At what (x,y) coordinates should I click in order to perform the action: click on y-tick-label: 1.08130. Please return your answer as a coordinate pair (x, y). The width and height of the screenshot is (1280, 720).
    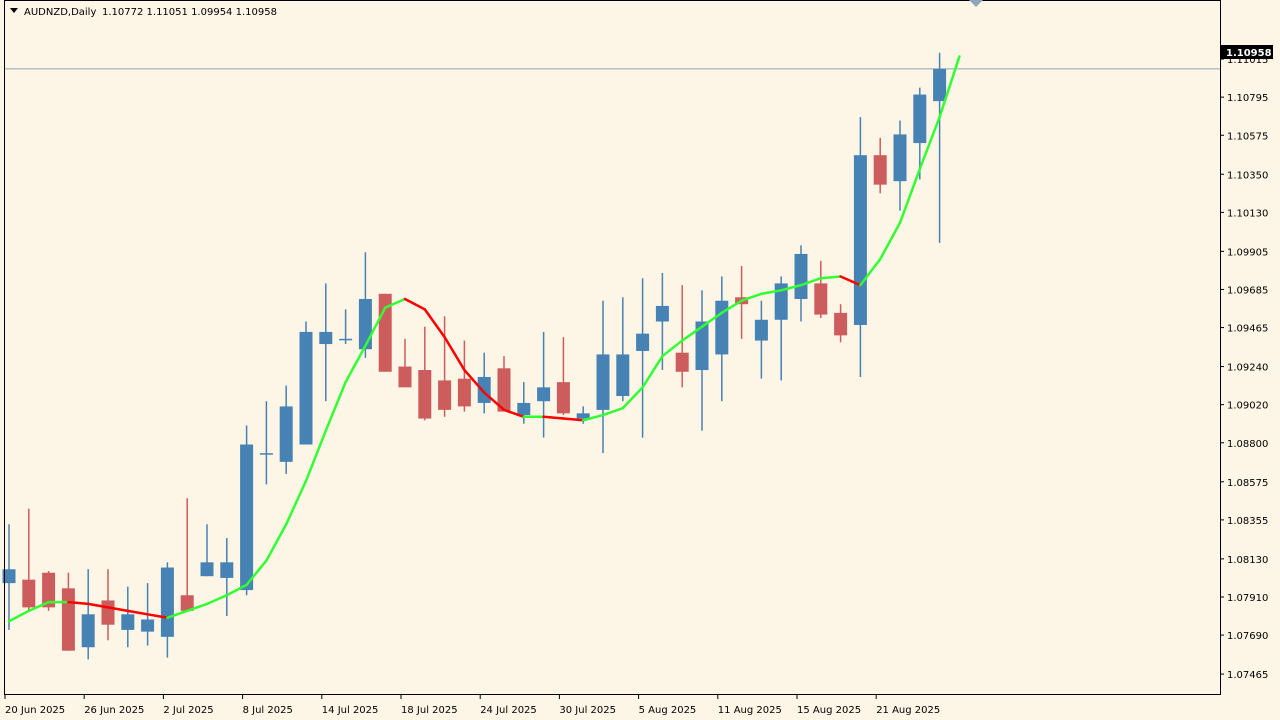
    Looking at the image, I should click on (1247, 560).